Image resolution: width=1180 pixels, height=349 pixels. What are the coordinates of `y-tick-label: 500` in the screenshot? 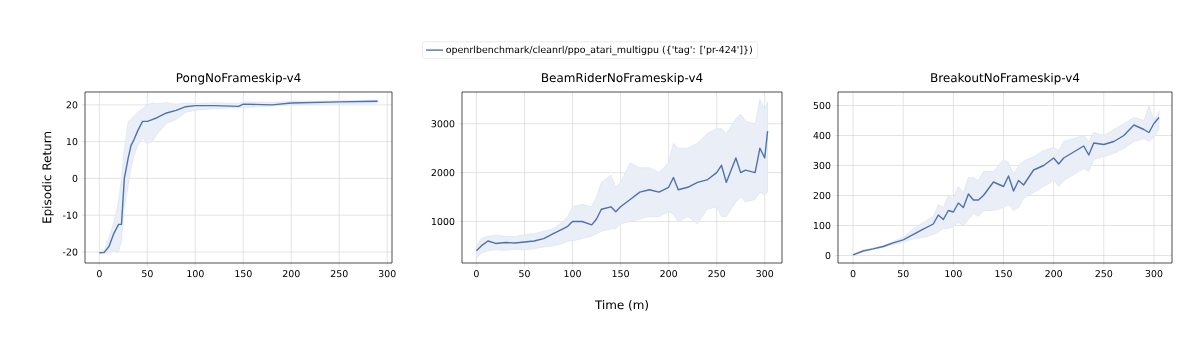 It's located at (822, 105).